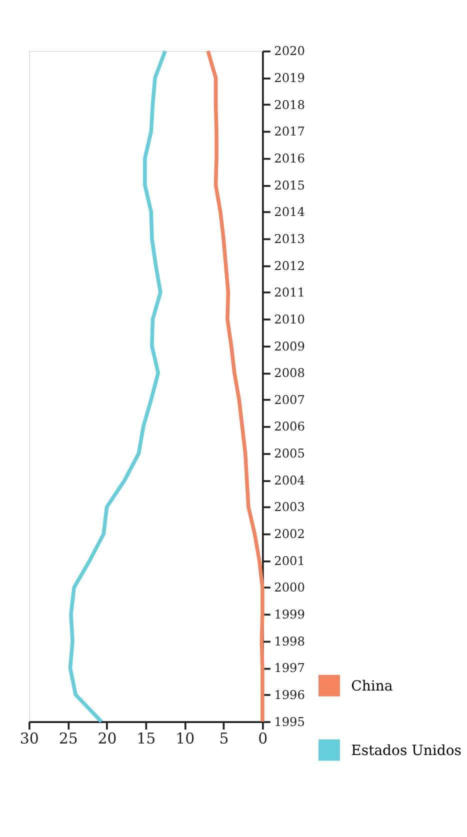 This screenshot has width=467, height=837. What do you see at coordinates (263, 739) in the screenshot?
I see `x-tick-label: 0` at bounding box center [263, 739].